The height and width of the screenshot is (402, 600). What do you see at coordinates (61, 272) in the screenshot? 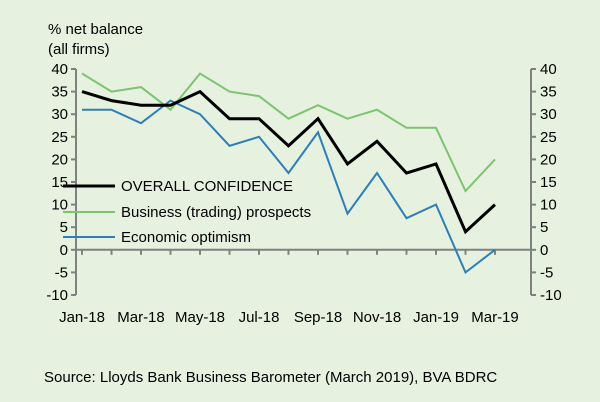
I see `left-y-tick-label: -5` at bounding box center [61, 272].